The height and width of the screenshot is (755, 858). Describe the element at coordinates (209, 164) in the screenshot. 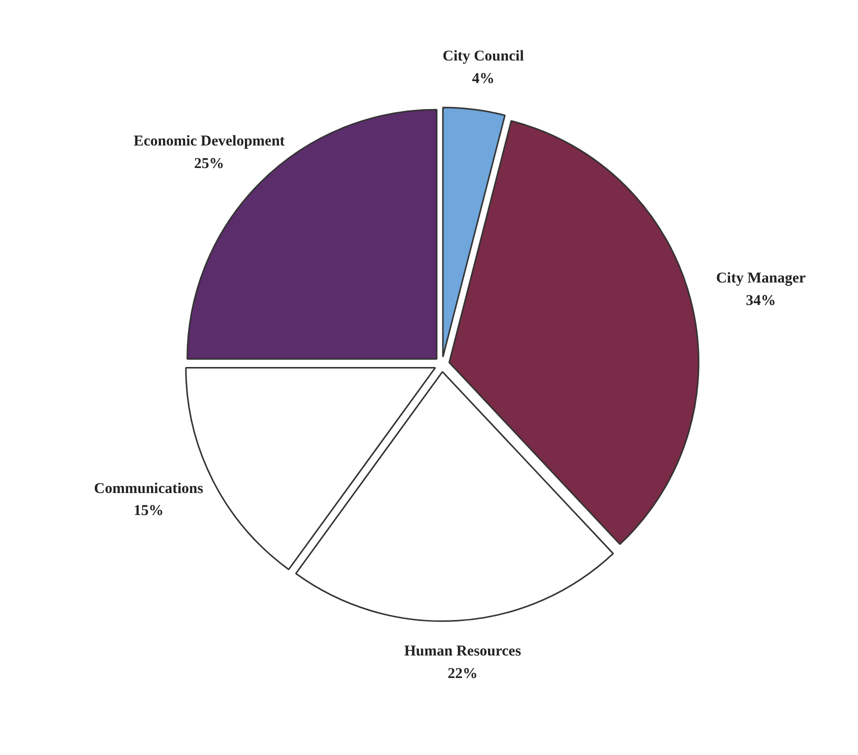

I see `data-label: 25%` at that location.